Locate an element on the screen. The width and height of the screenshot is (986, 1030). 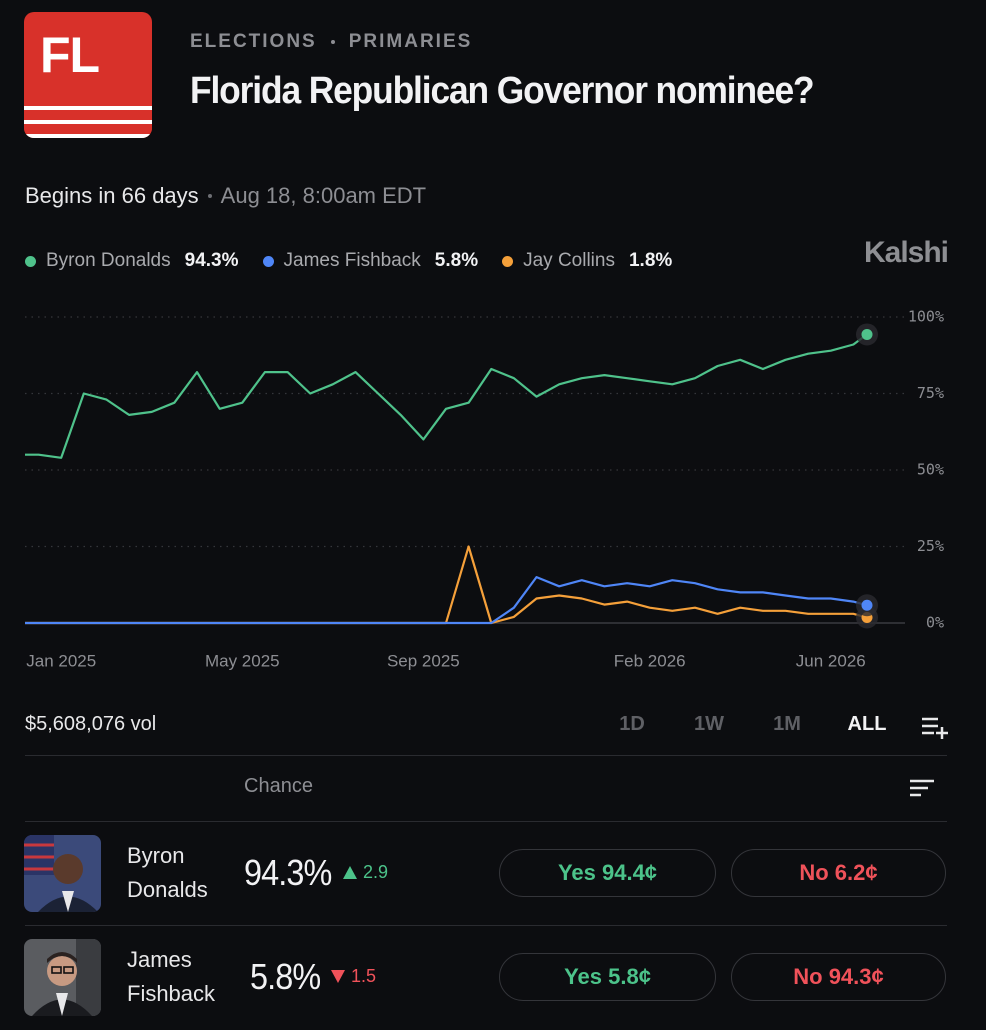
legend-item: Byron Donalds 94.3% is located at coordinates (132, 261).